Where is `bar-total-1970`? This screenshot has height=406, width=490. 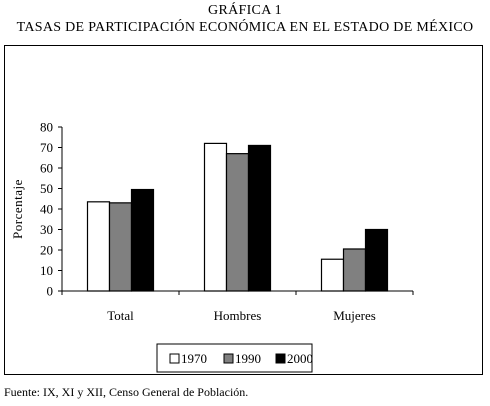 bar-total-1970 is located at coordinates (98, 246).